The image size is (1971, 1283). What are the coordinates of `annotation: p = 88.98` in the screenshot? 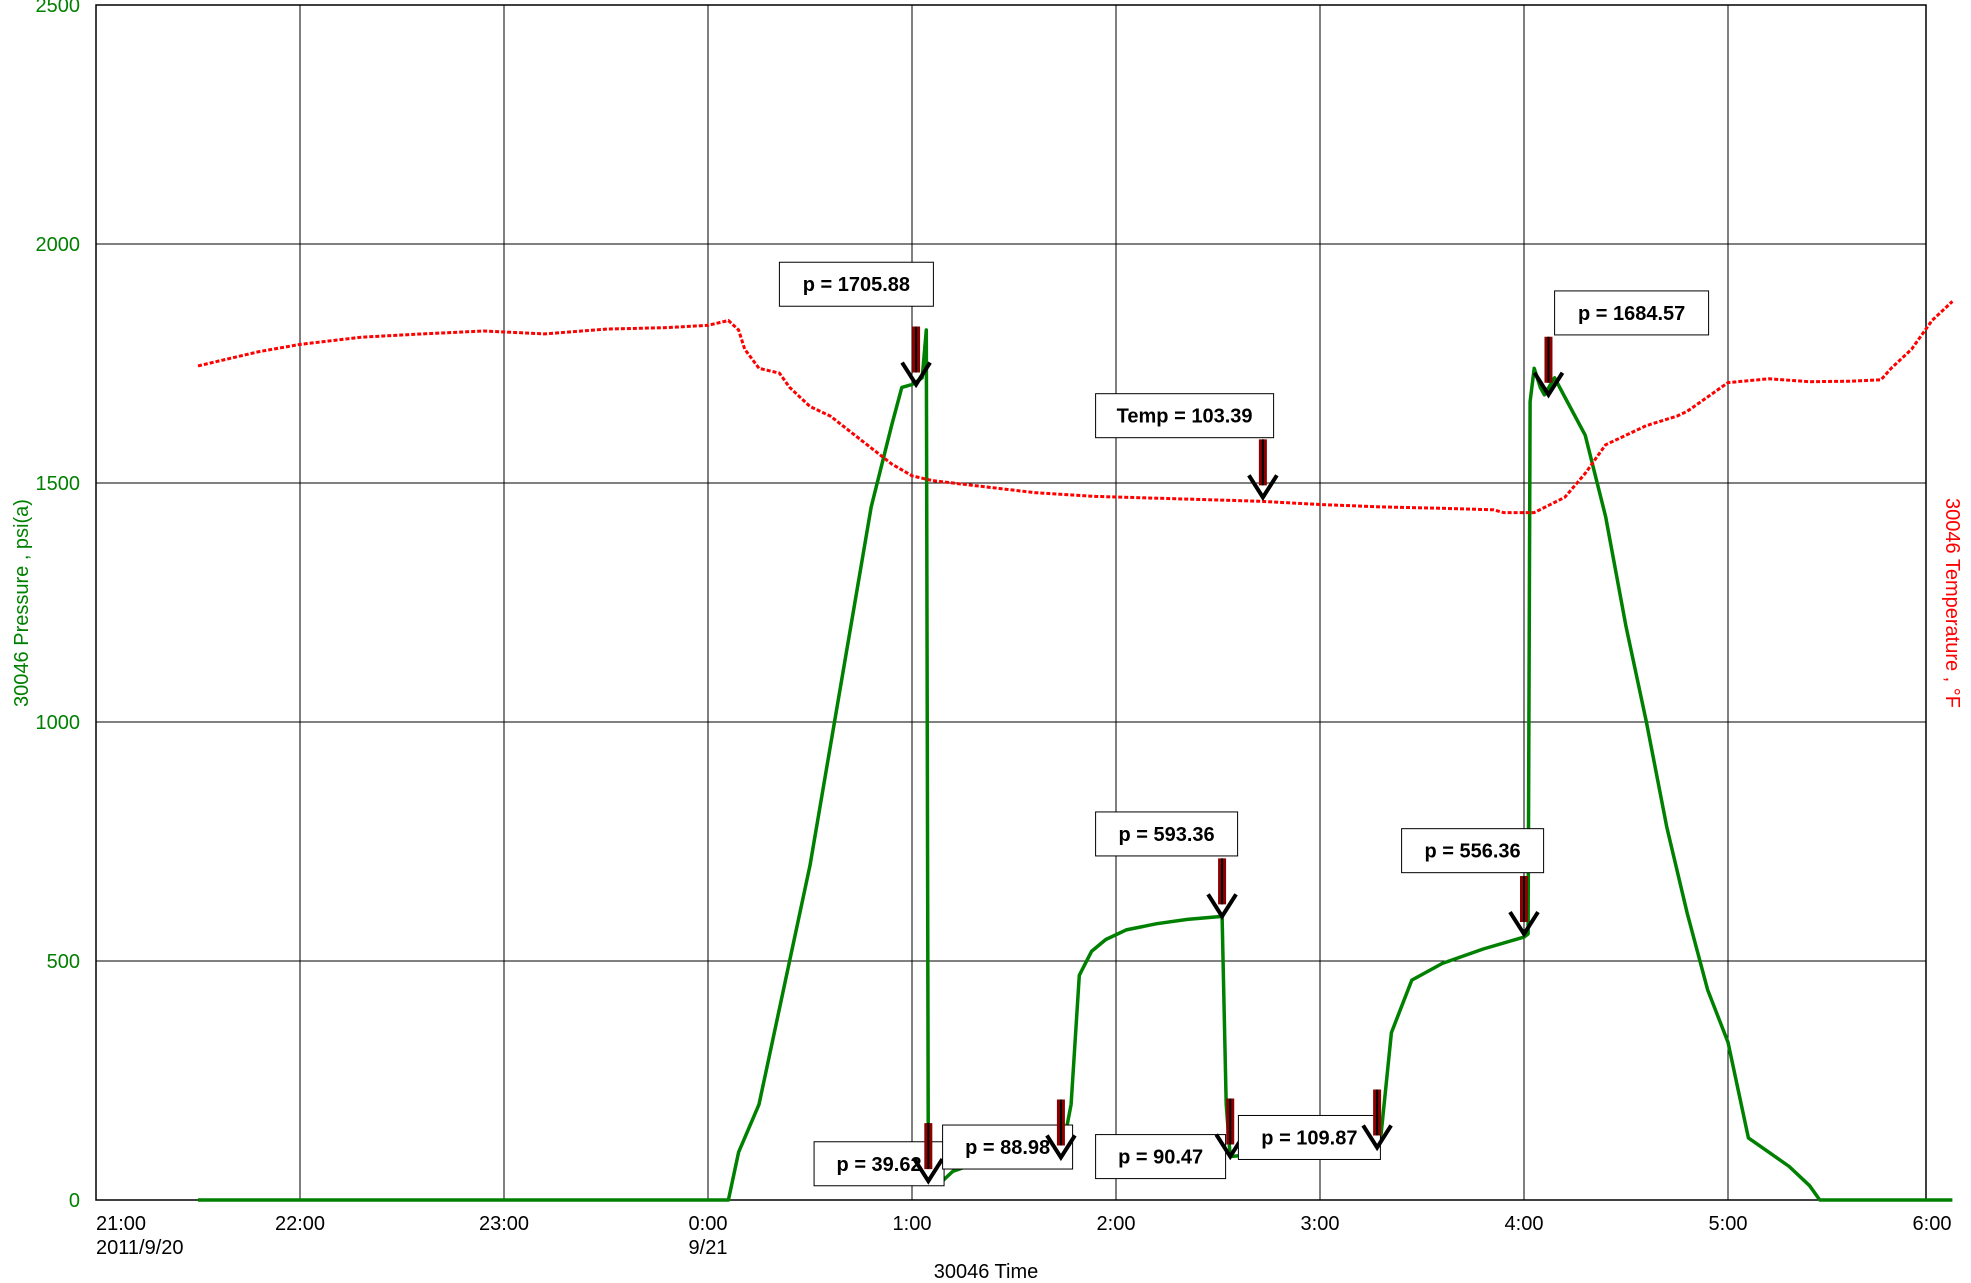 It's located at (1009, 1134).